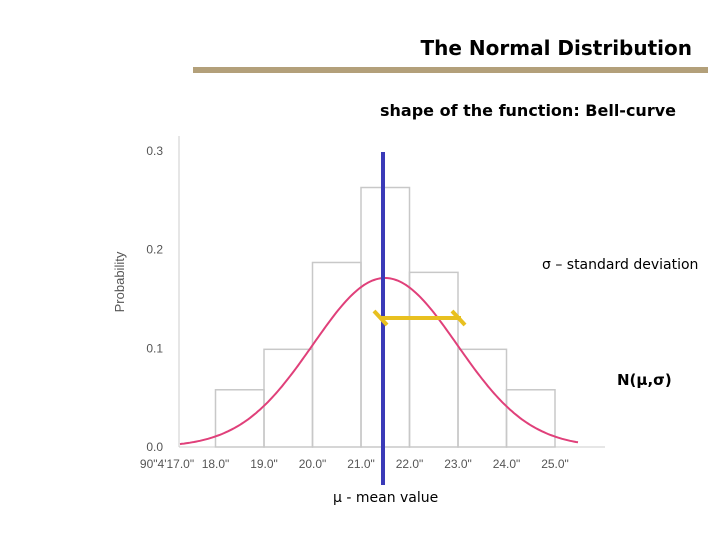 The width and height of the screenshot is (720, 540). I want to click on x-tick-label: 25.0", so click(555, 464).